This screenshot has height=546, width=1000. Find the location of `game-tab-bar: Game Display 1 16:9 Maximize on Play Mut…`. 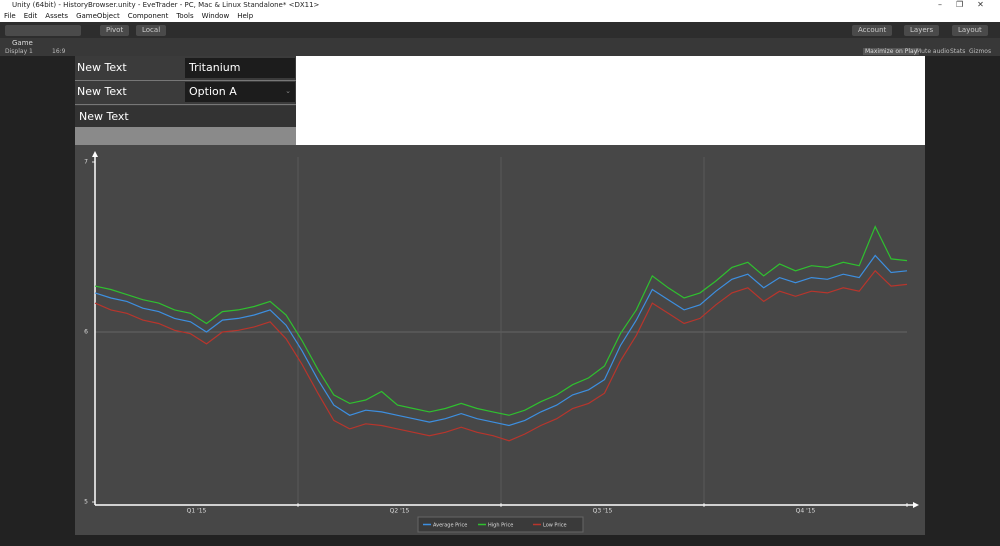

game-tab-bar: Game Display 1 16:9 Maximize on Play Mut… is located at coordinates (500, 47).